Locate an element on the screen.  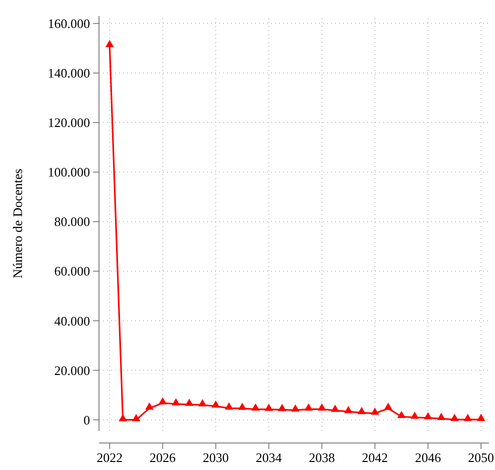
y-tick-label: 100.000 is located at coordinates (69, 172).